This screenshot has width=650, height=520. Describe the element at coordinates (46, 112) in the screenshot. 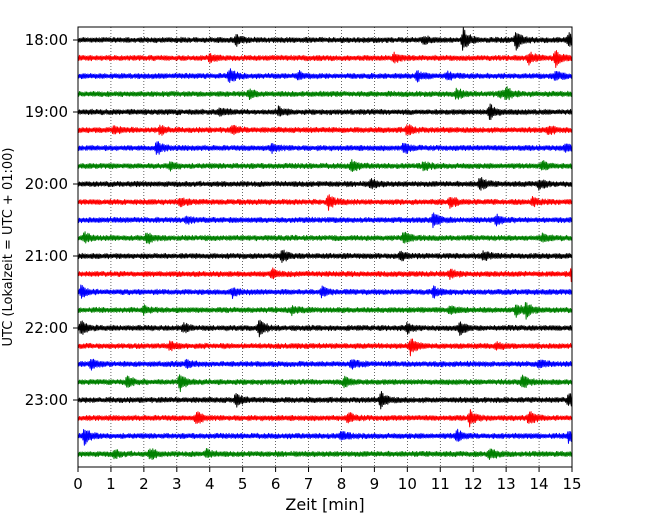

I see `y-tick-label: 19:00` at that location.